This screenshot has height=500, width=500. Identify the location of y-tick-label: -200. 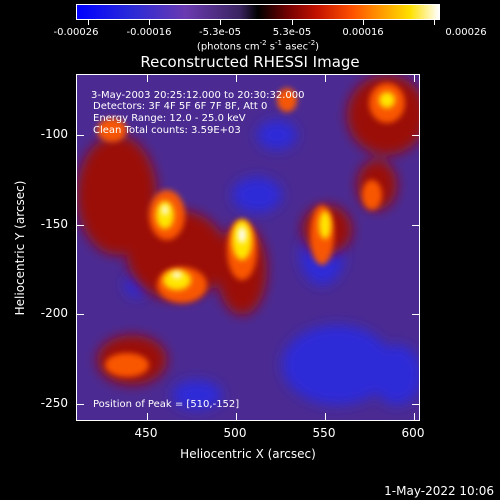
(54, 313).